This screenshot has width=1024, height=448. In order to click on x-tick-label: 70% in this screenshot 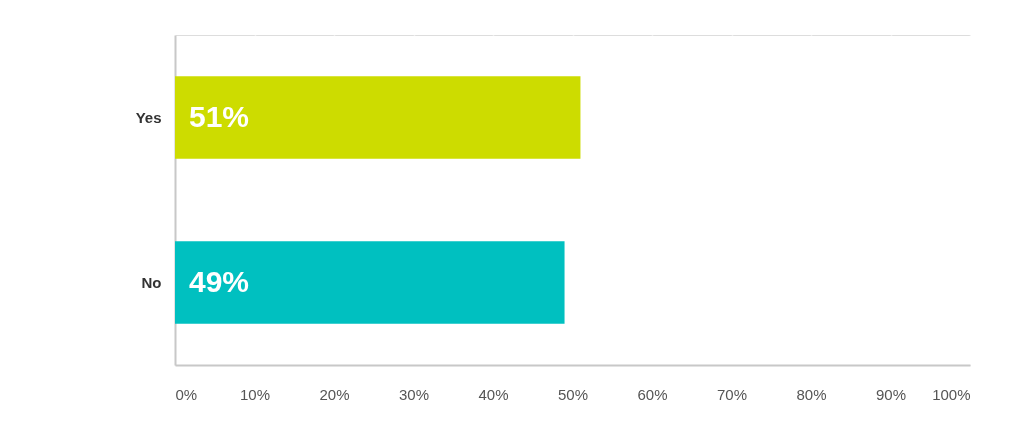, I will do `click(732, 394)`.